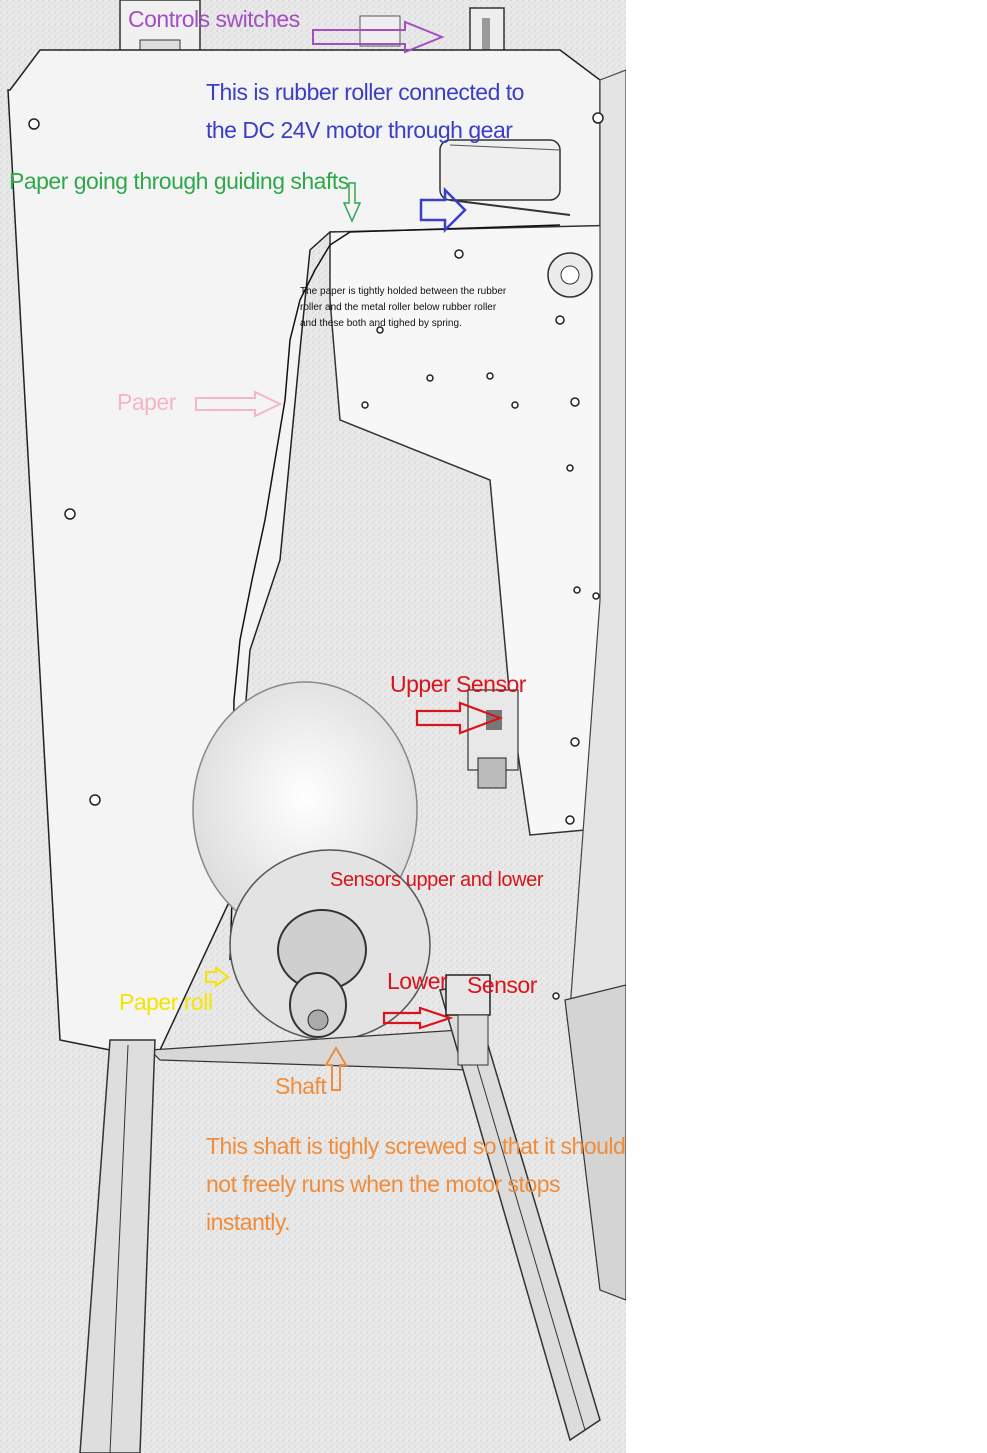 This screenshot has height=1453, width=987. I want to click on shaft-note-line3: instantly., so click(248, 1222).